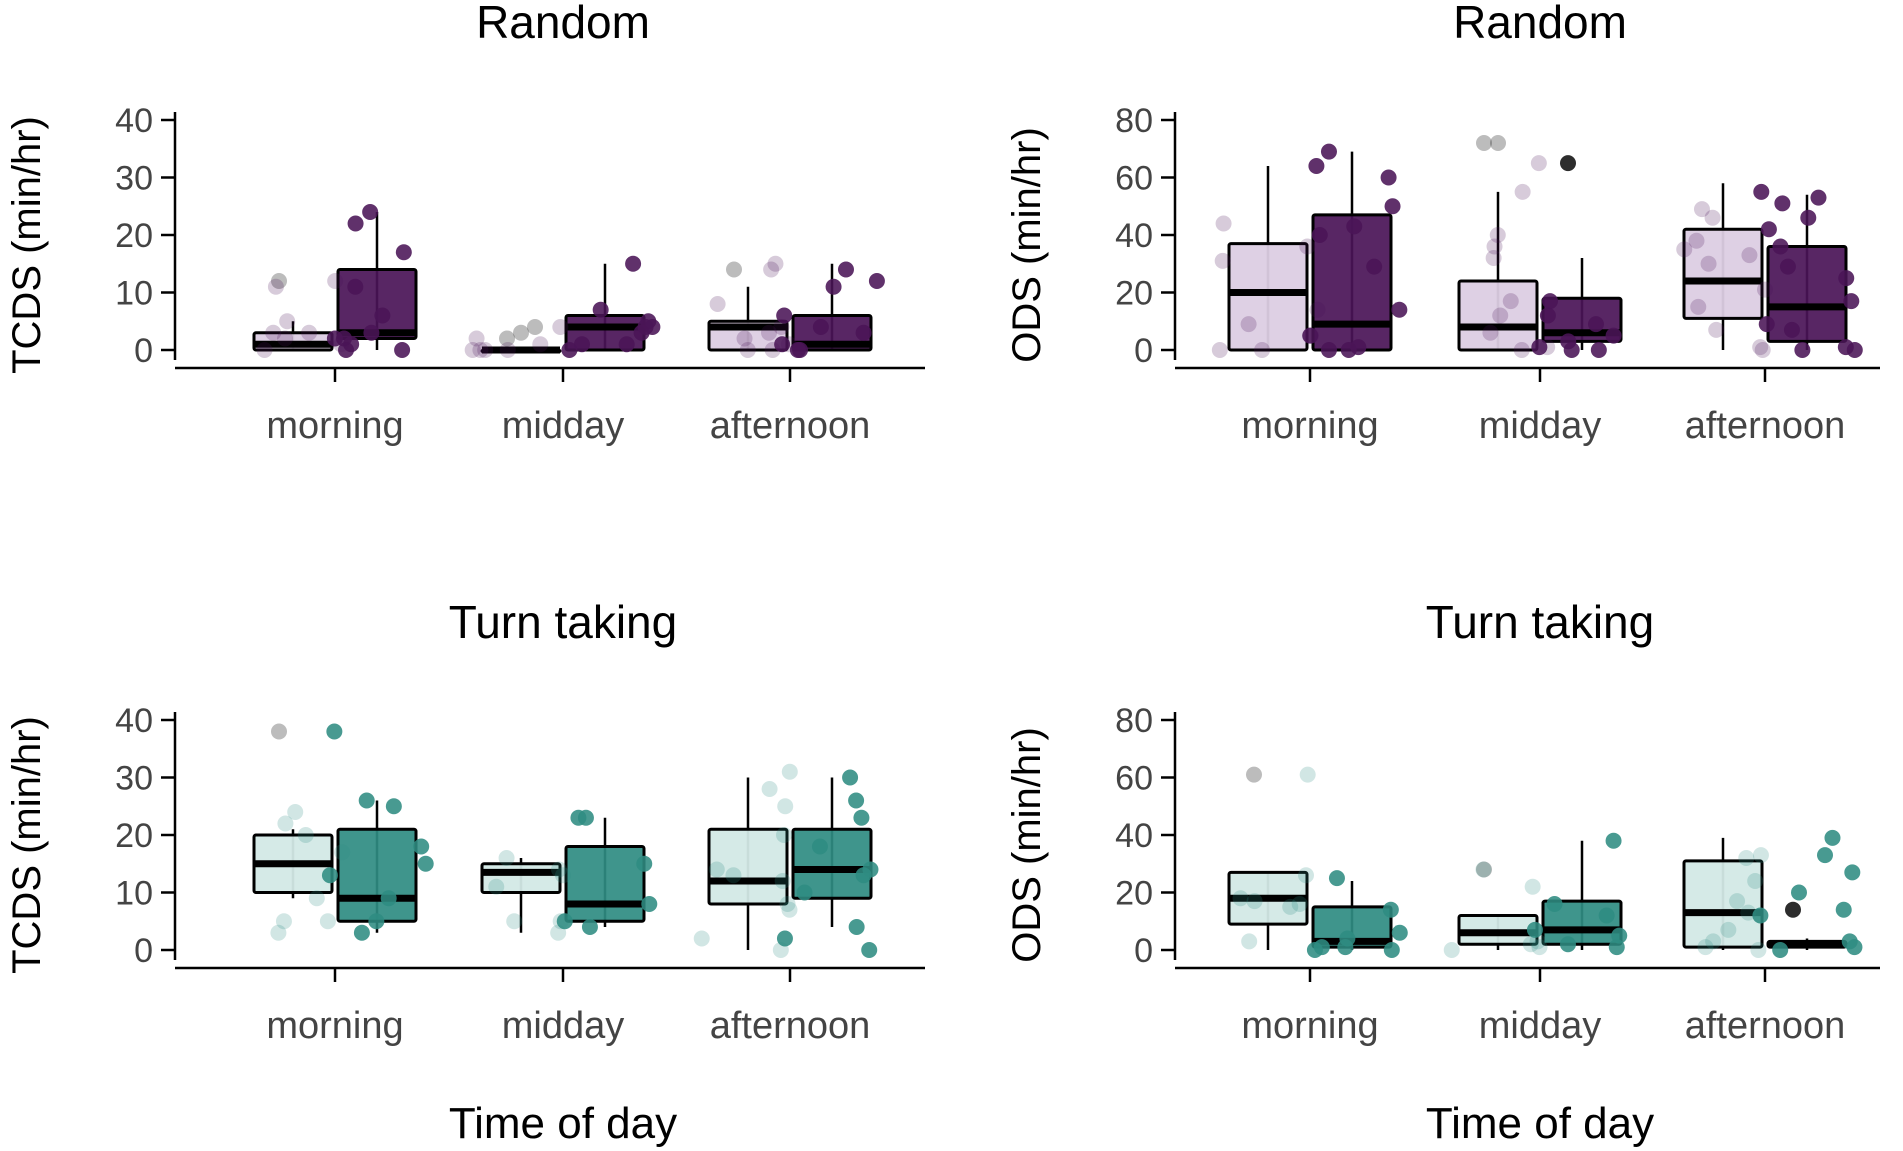 This screenshot has width=1903, height=1151. Describe the element at coordinates (334, 1026) in the screenshot. I see `x-tick-label: morning` at that location.